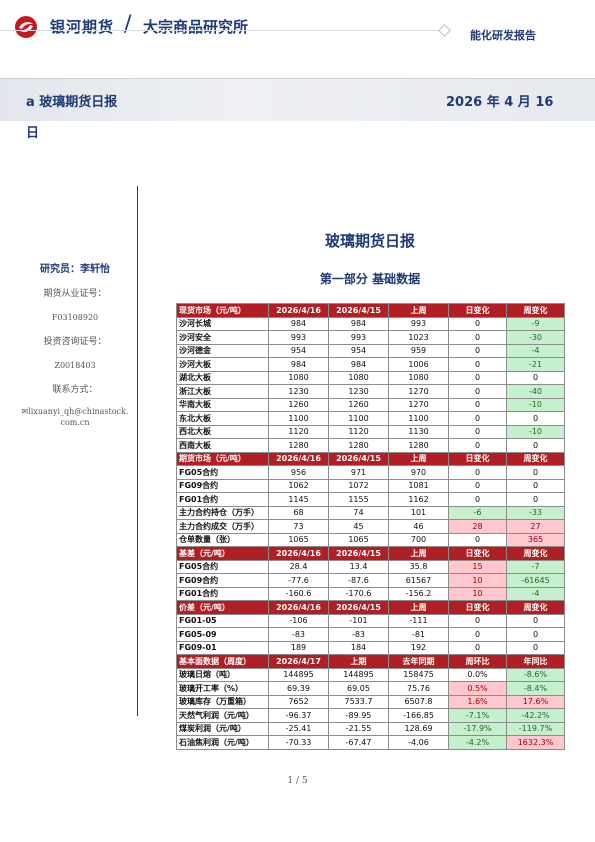 This screenshot has height=842, width=595. Describe the element at coordinates (222, 607) in the screenshot. I see `row-label: 价差（元/吨）` at that location.